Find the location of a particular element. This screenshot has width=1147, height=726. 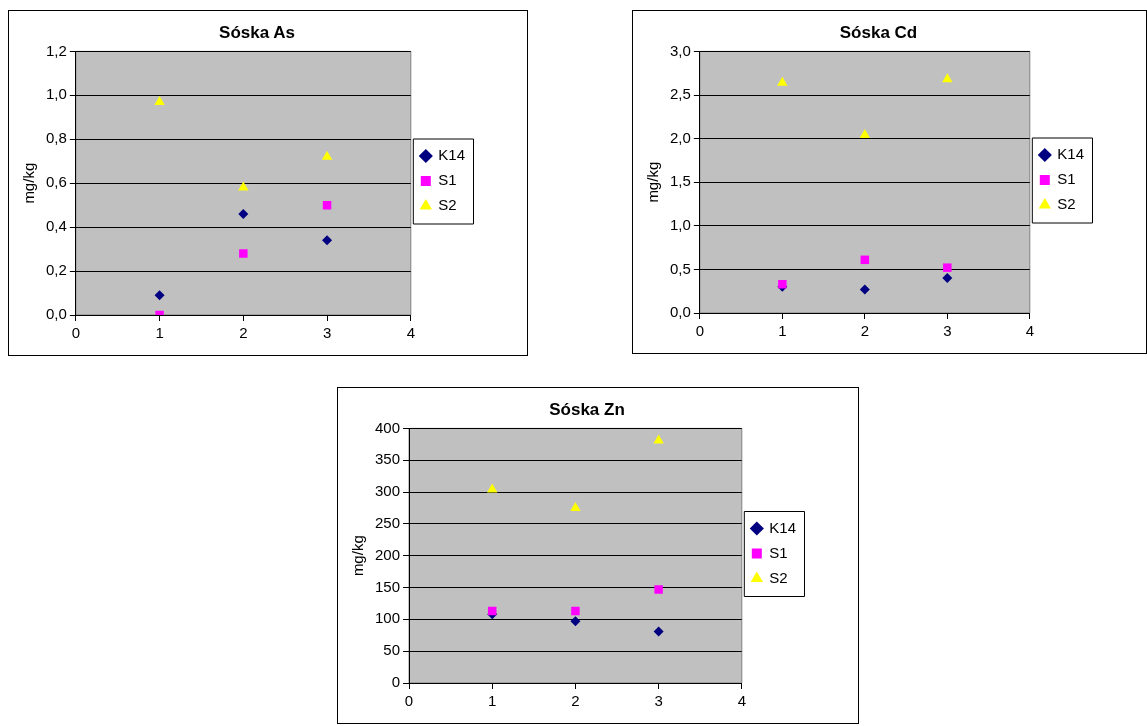

y-tick-label: 400 is located at coordinates (388, 427).